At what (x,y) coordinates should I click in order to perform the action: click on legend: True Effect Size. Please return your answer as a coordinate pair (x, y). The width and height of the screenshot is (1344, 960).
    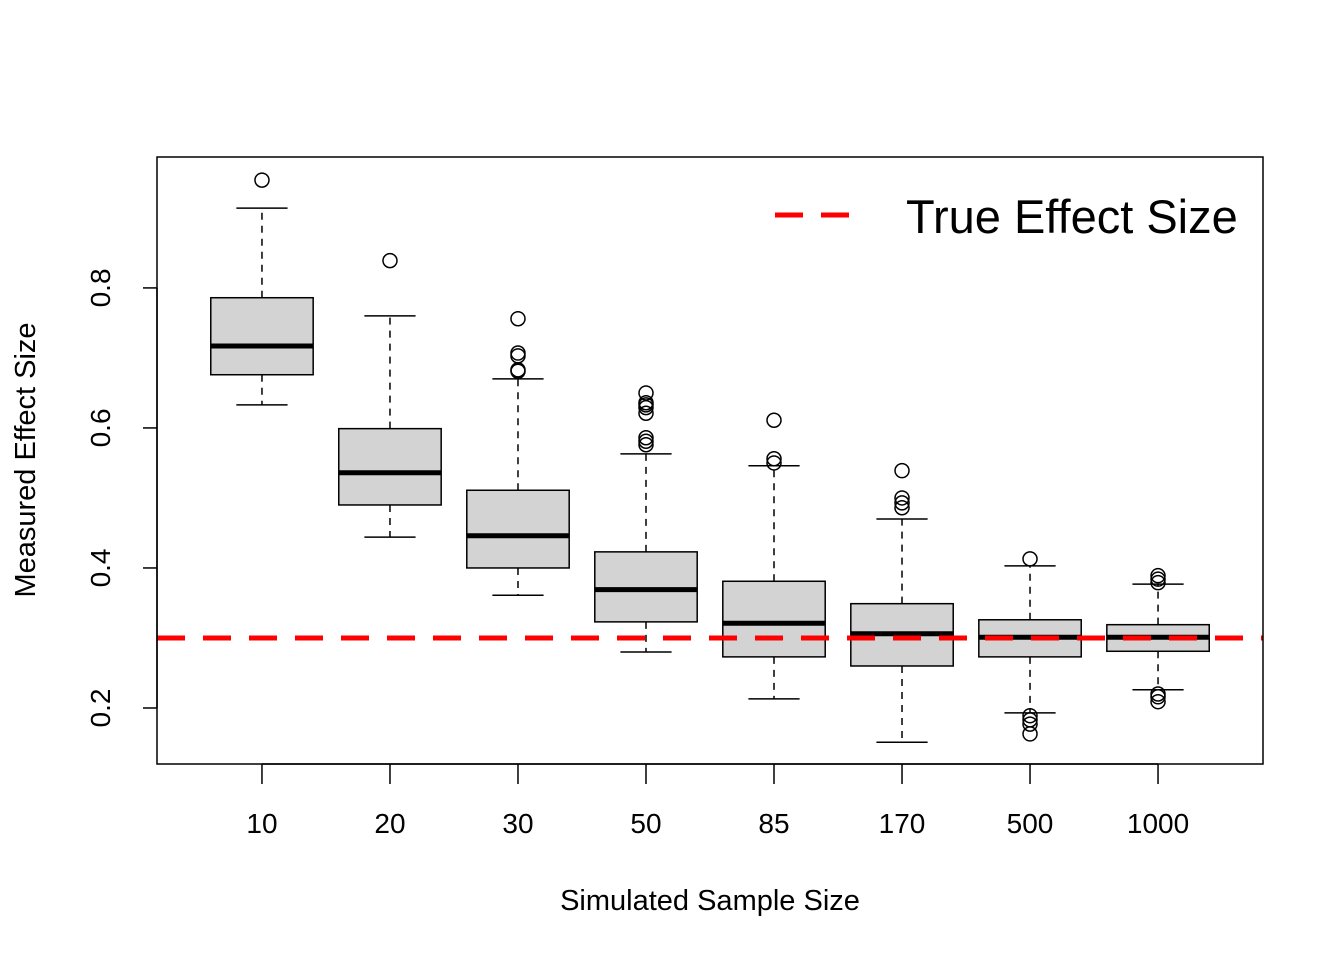
    Looking at the image, I should click on (1006, 216).